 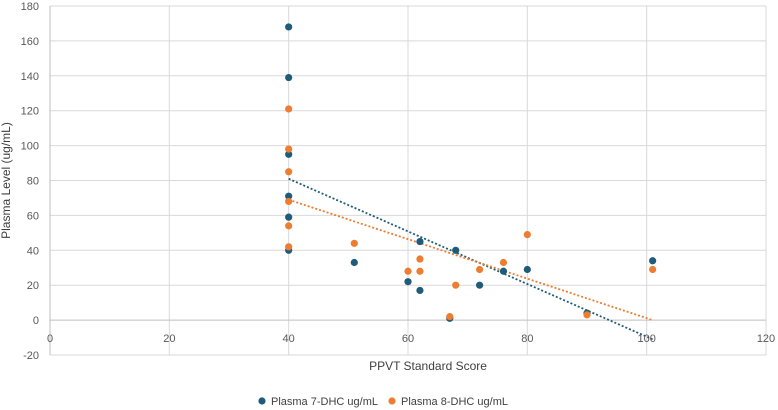 What do you see at coordinates (33, 251) in the screenshot?
I see `y-tick-label: 40` at bounding box center [33, 251].